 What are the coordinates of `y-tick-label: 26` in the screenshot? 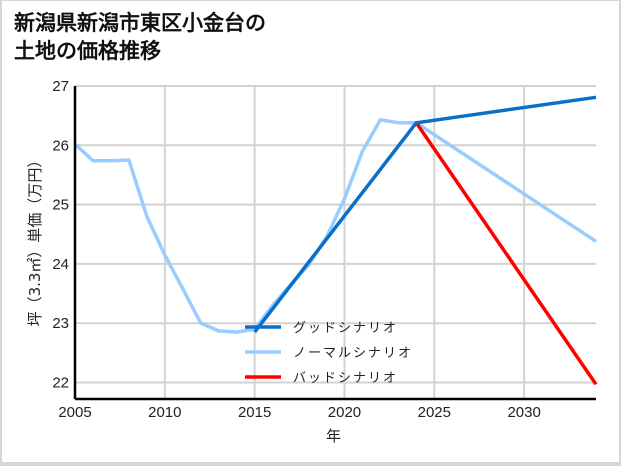 It's located at (60, 145).